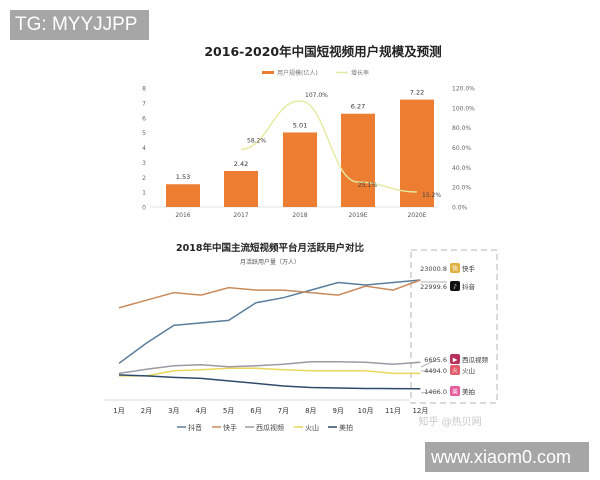 This screenshot has height=480, width=600. Describe the element at coordinates (241, 189) in the screenshot. I see `bar-2017` at that location.